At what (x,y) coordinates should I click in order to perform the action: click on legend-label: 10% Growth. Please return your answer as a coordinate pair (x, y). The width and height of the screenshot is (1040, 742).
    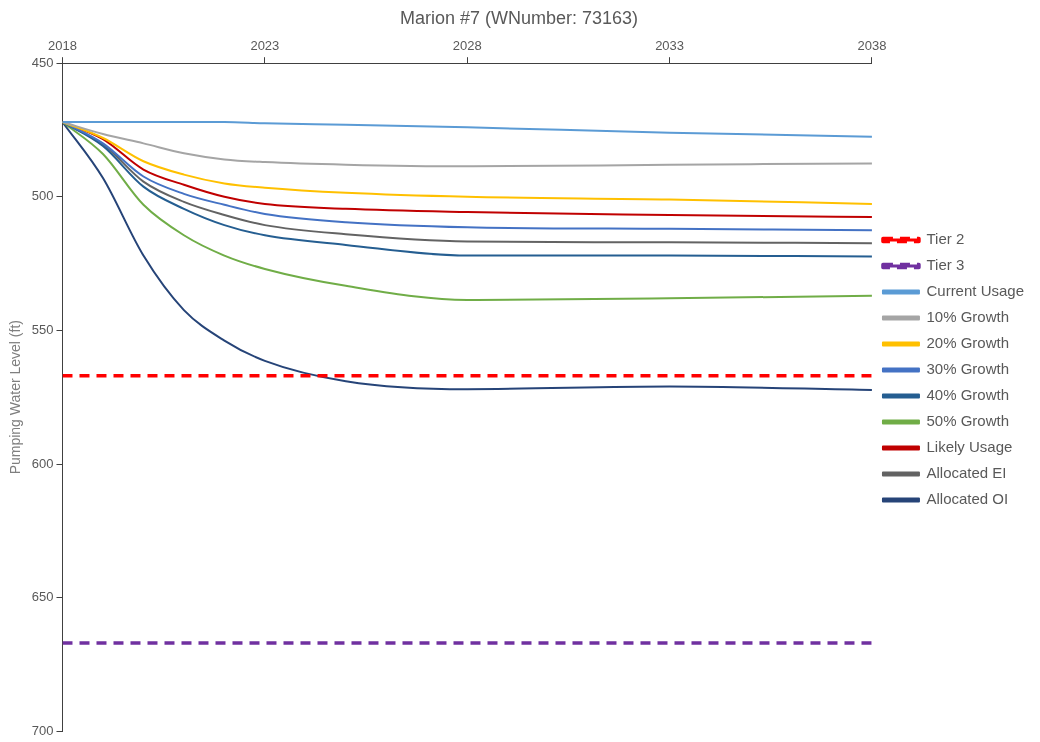
    Looking at the image, I should click on (967, 317).